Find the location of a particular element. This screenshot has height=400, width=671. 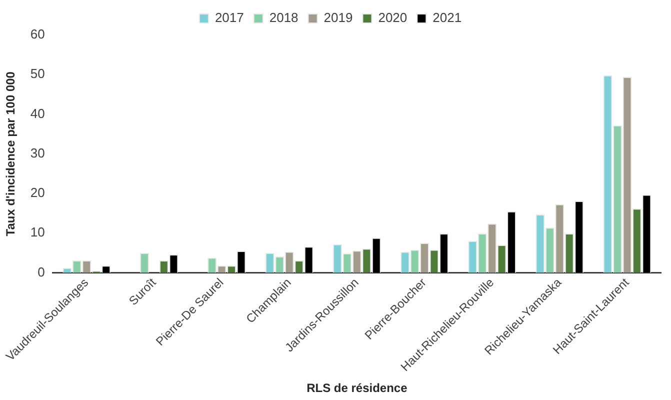

y-tick-label: 50 is located at coordinates (37, 74).